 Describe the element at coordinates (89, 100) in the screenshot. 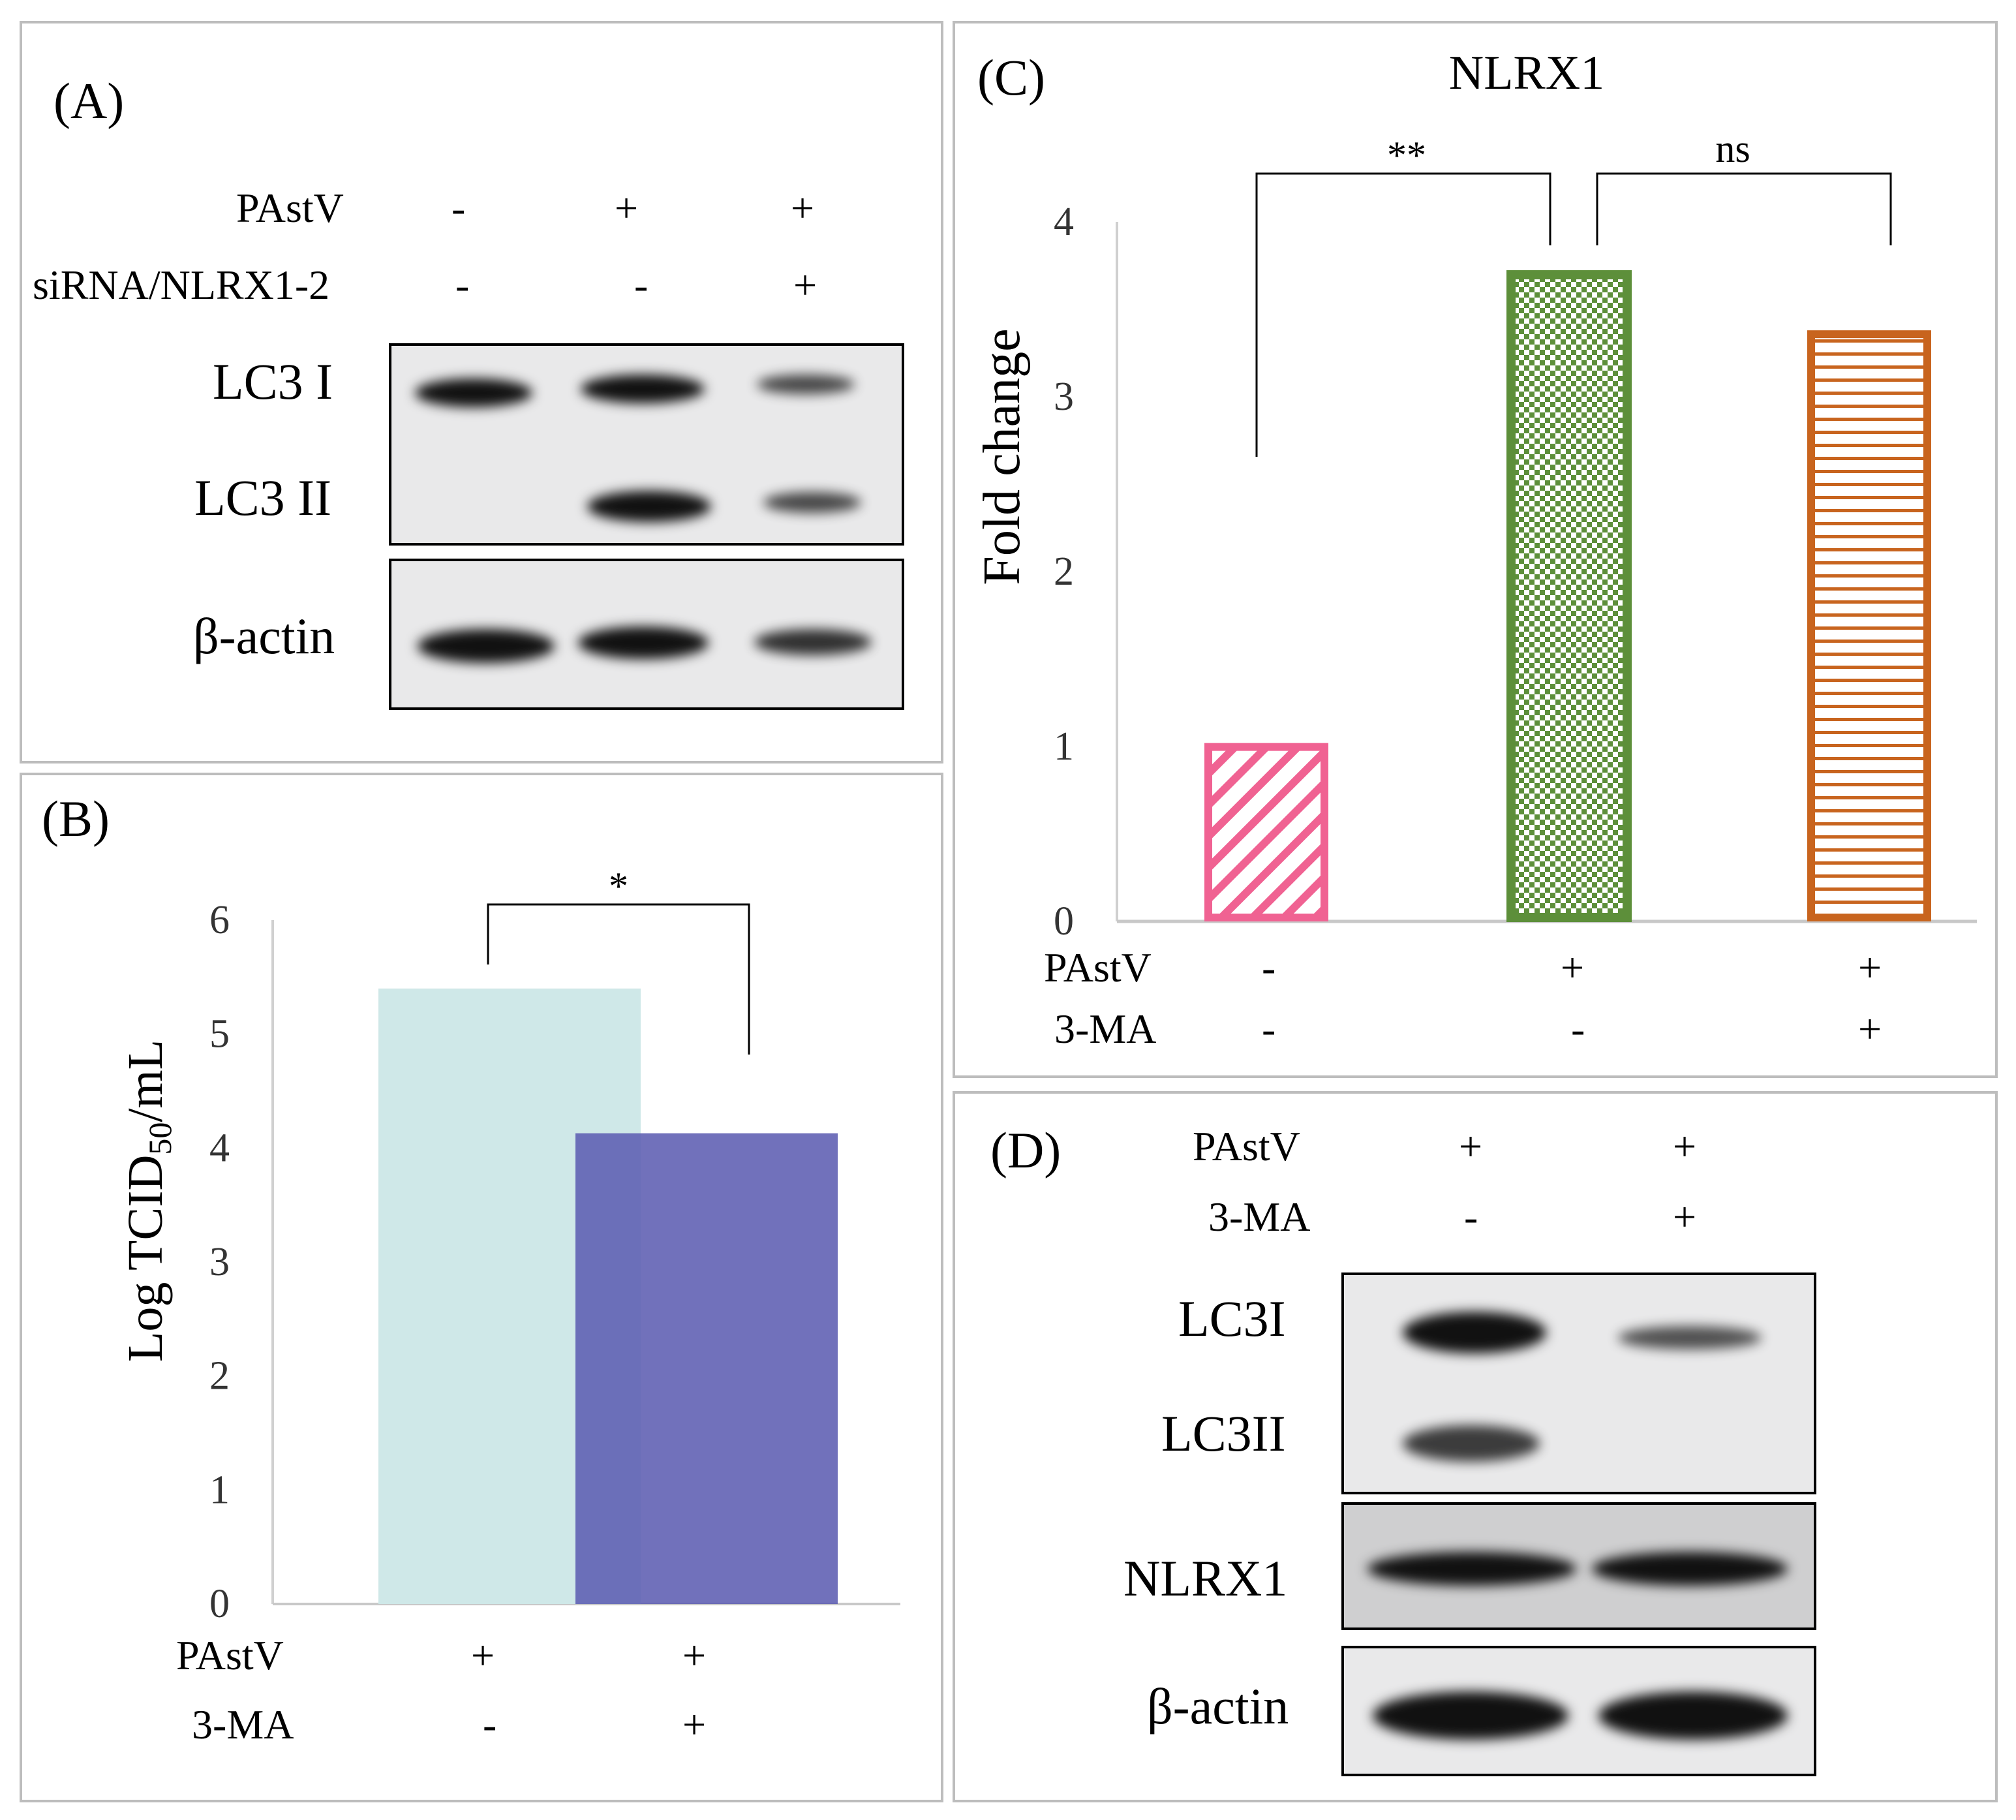

I see `panel-a-label: (A)` at that location.